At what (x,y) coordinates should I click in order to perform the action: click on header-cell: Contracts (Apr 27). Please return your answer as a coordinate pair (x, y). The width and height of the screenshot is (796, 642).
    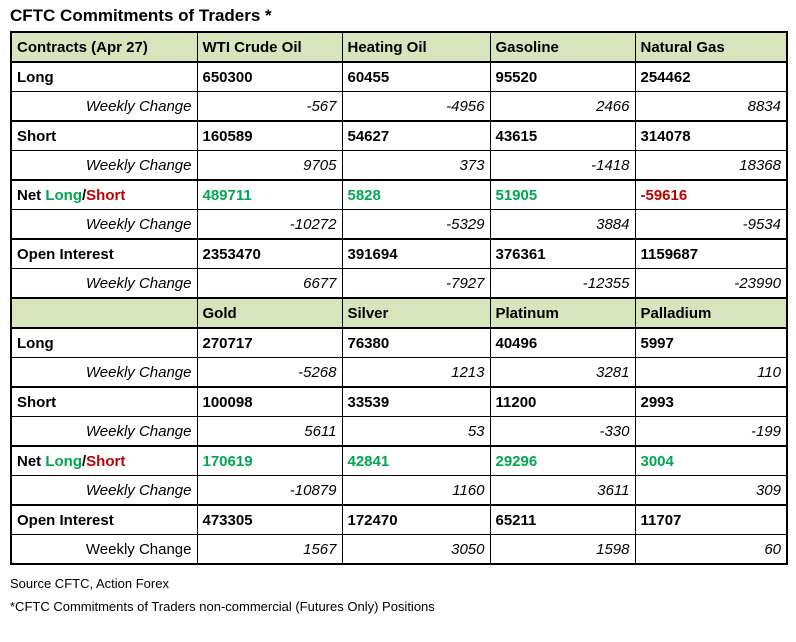
    Looking at the image, I should click on (104, 47).